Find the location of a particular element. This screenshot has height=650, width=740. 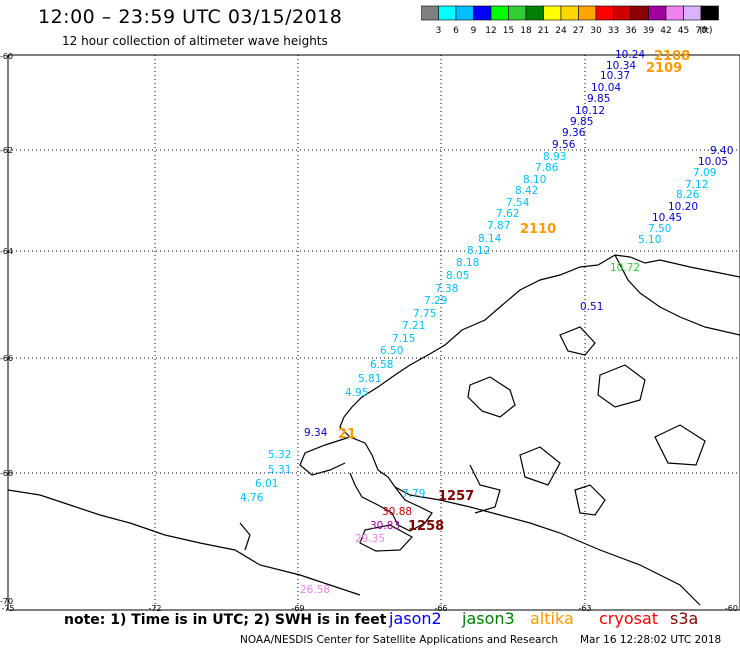

satellite-legend-jason3: jason3 is located at coordinates (488, 618).